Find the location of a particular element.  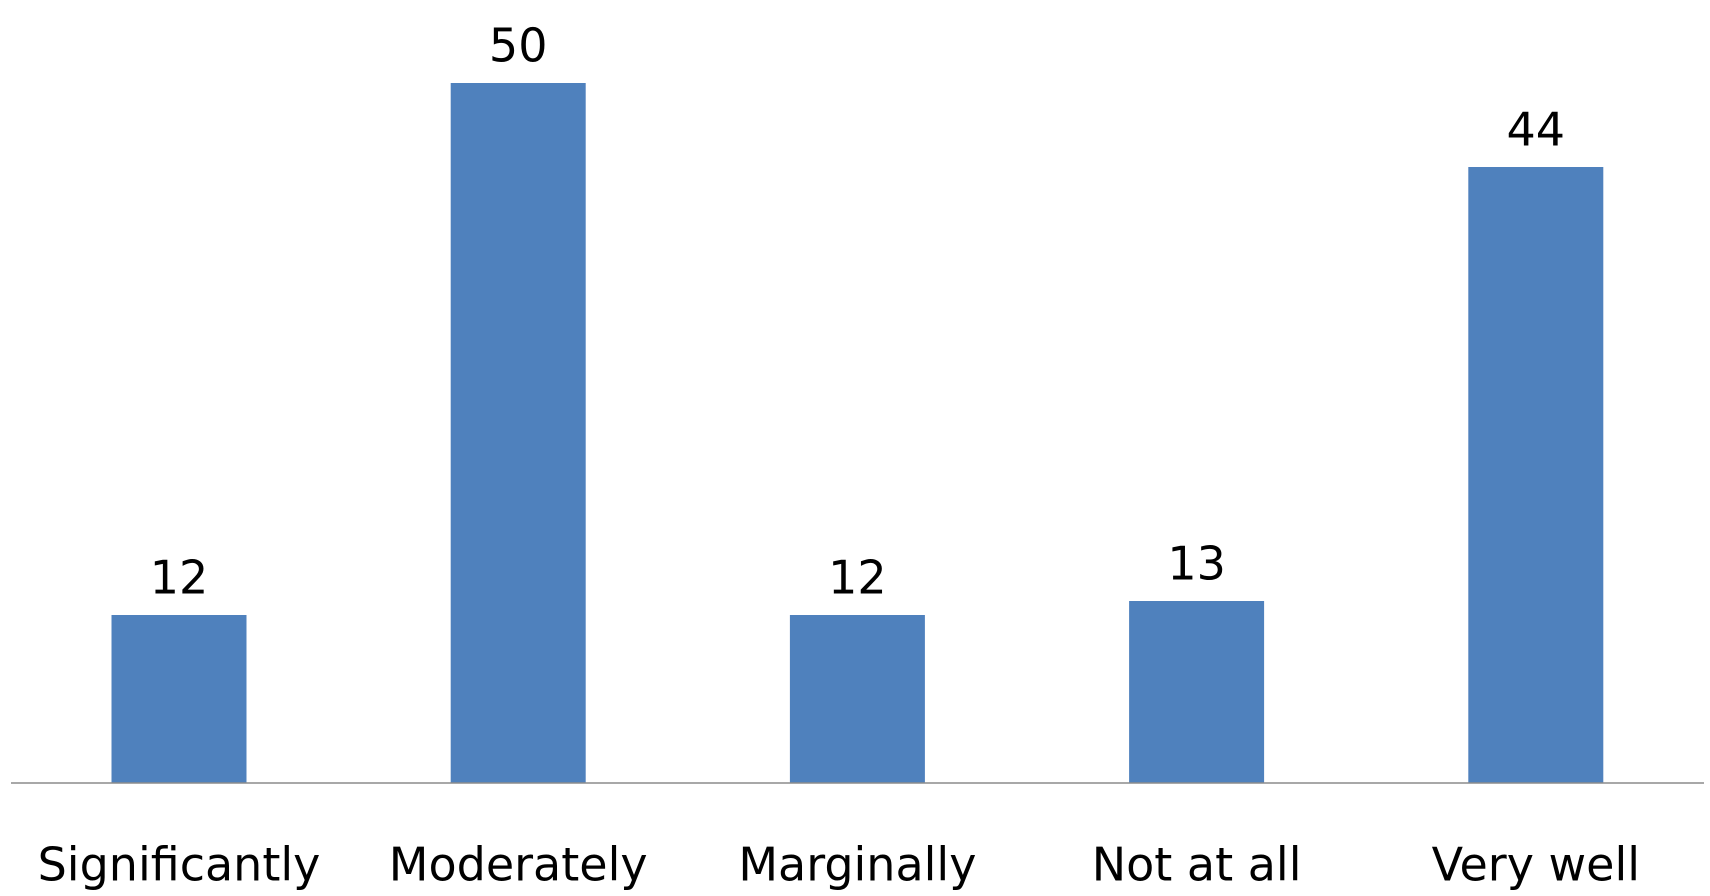

data-label: 44 is located at coordinates (1536, 130).